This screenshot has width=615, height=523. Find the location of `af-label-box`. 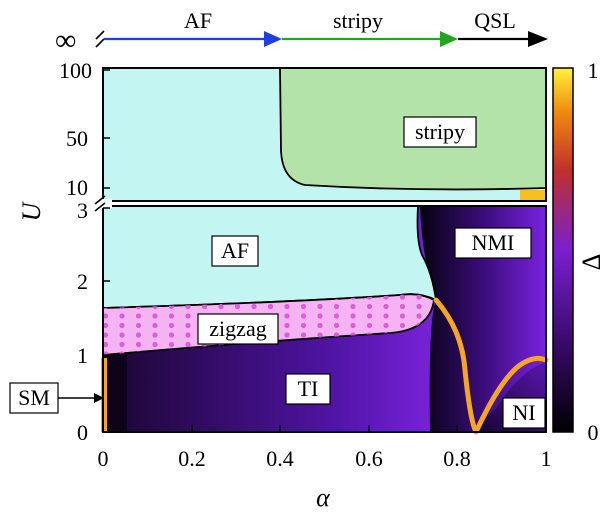

af-label-box is located at coordinates (235, 251).